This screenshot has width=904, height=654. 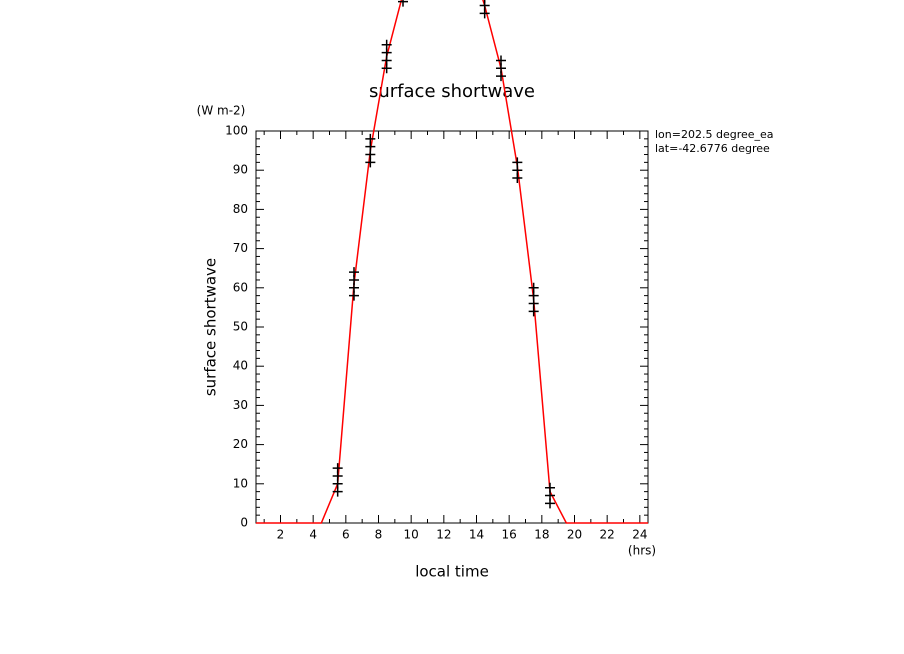 What do you see at coordinates (712, 148) in the screenshot?
I see `side-note: lat=-42.6776 degree` at bounding box center [712, 148].